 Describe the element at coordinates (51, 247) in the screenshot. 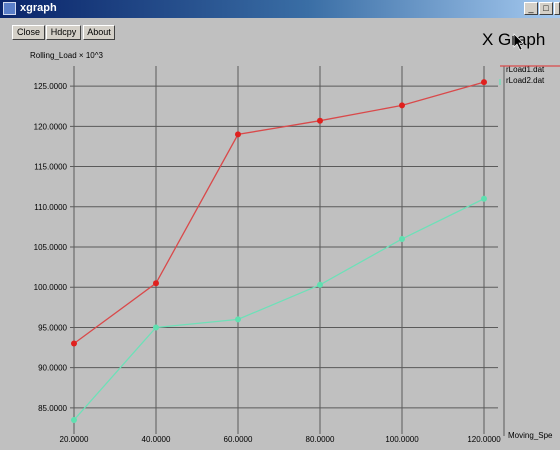

I see `y-tick-label: 105.0000` at that location.